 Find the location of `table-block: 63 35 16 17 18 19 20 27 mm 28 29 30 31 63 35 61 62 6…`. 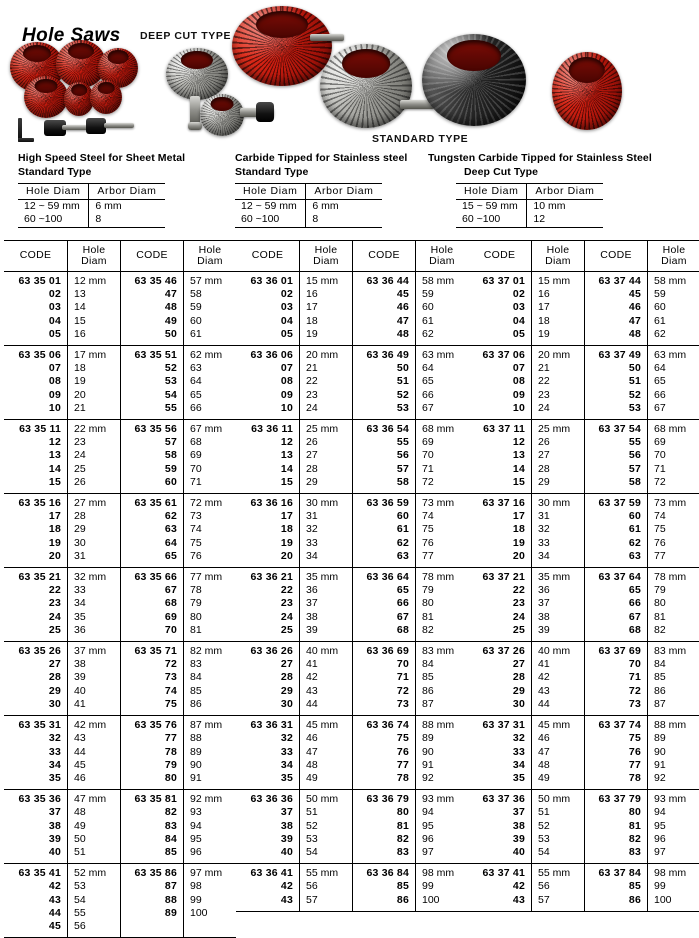

table-block: 63 35 16 17 18 19 20 27 mm 28 29 30 31 63 35 61 62 6… is located at coordinates (120, 531).